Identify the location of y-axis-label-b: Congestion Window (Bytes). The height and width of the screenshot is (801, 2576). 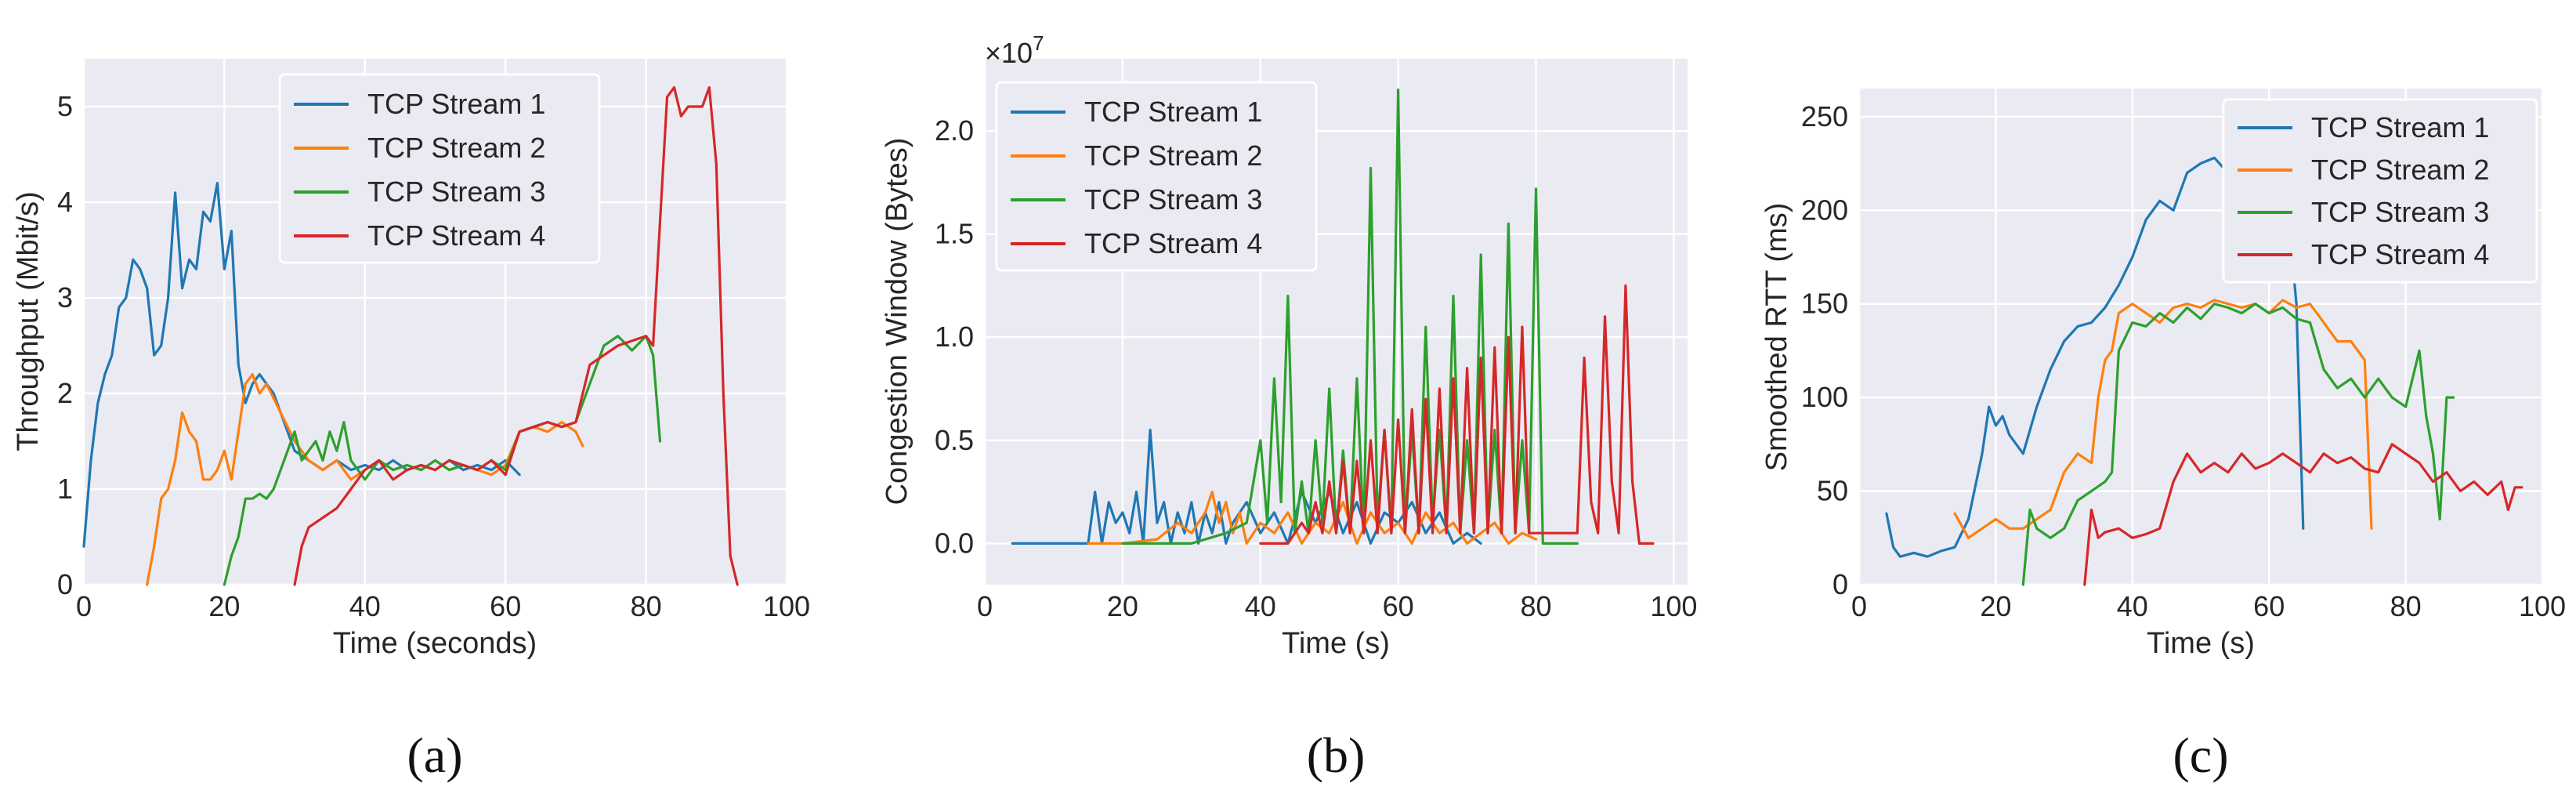
(897, 322).